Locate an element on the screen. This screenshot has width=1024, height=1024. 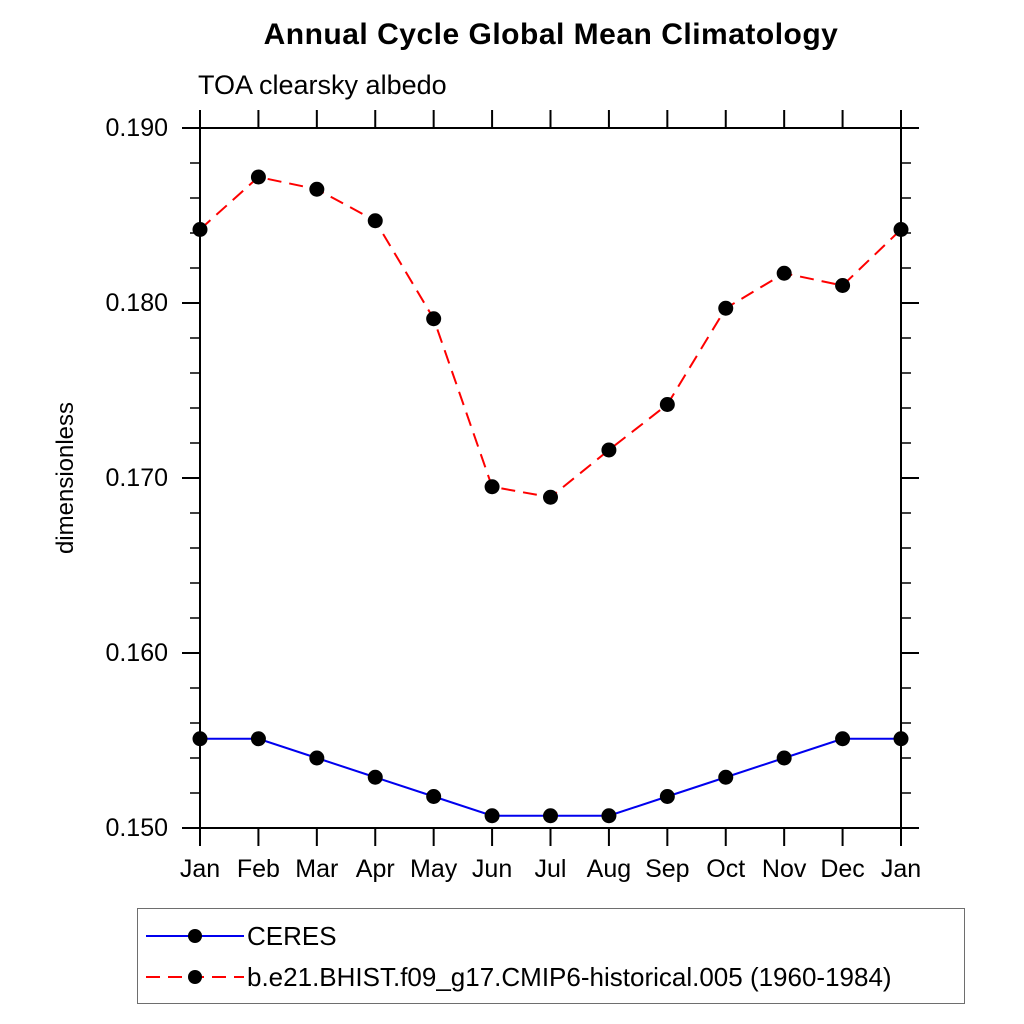
chart-subtitle: TOA clearsky albedo is located at coordinates (322, 85).